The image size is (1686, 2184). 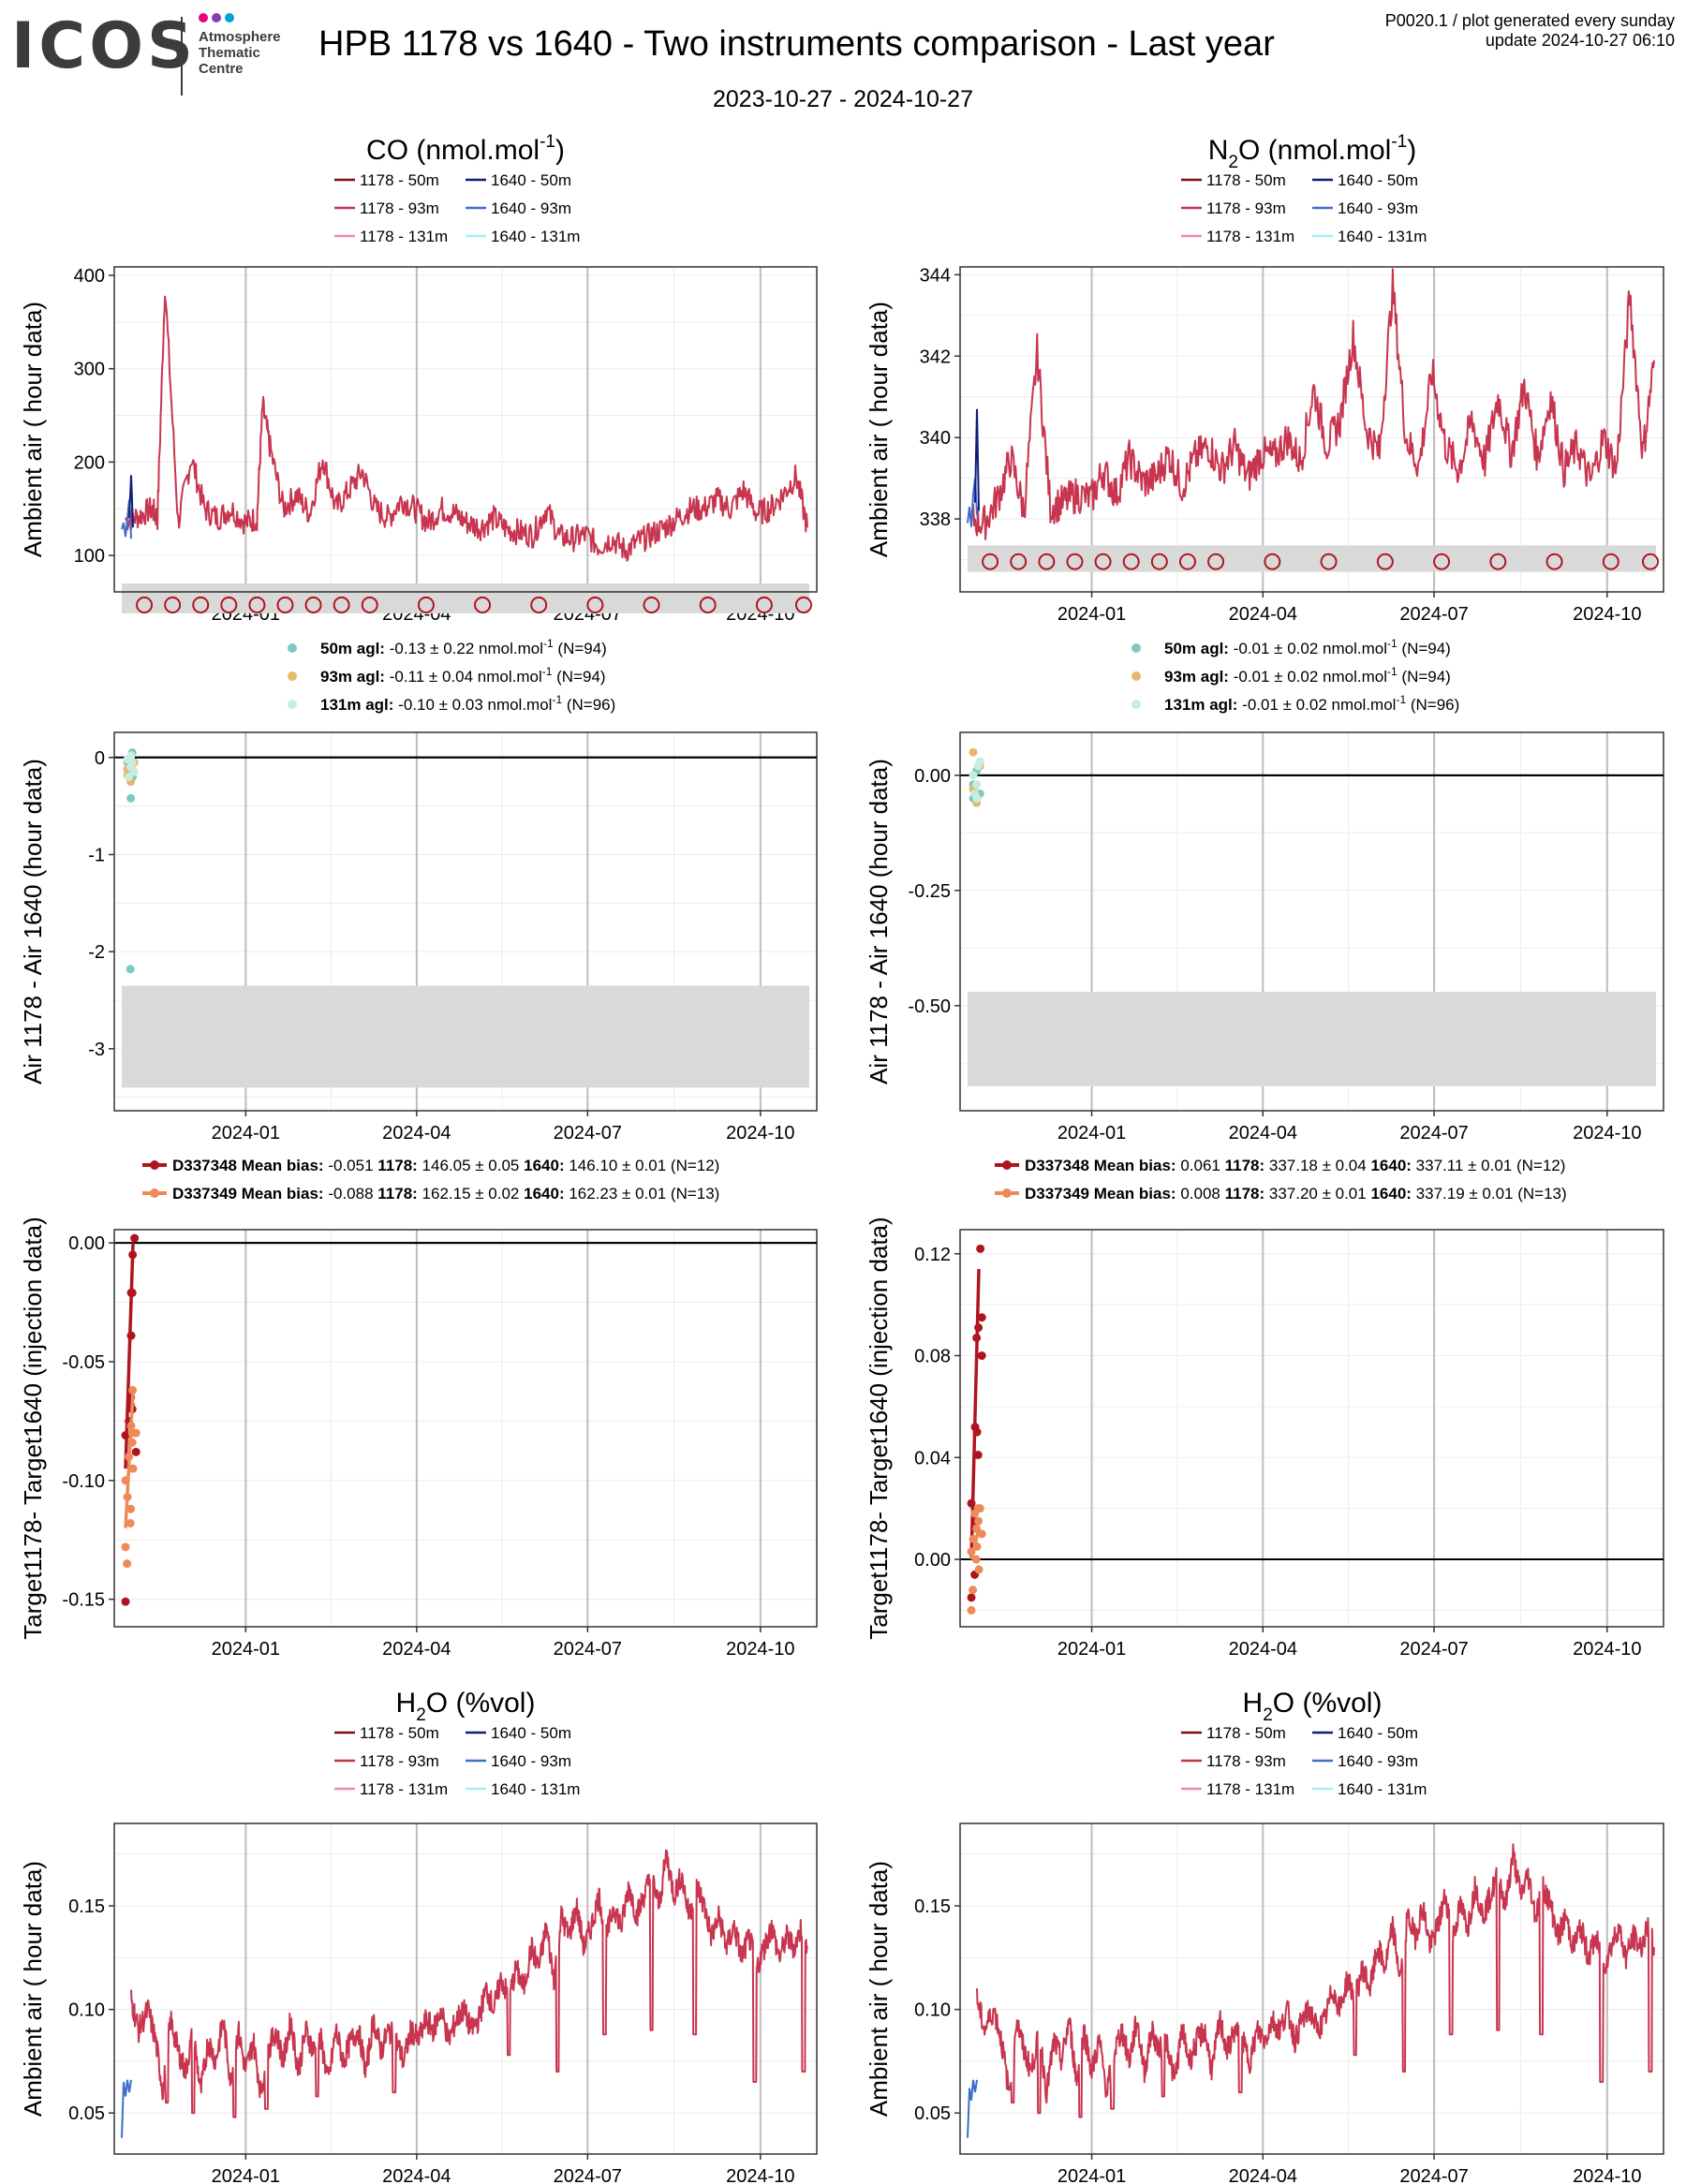 What do you see at coordinates (207, 1165) in the screenshot?
I see `text-run: D337348` at bounding box center [207, 1165].